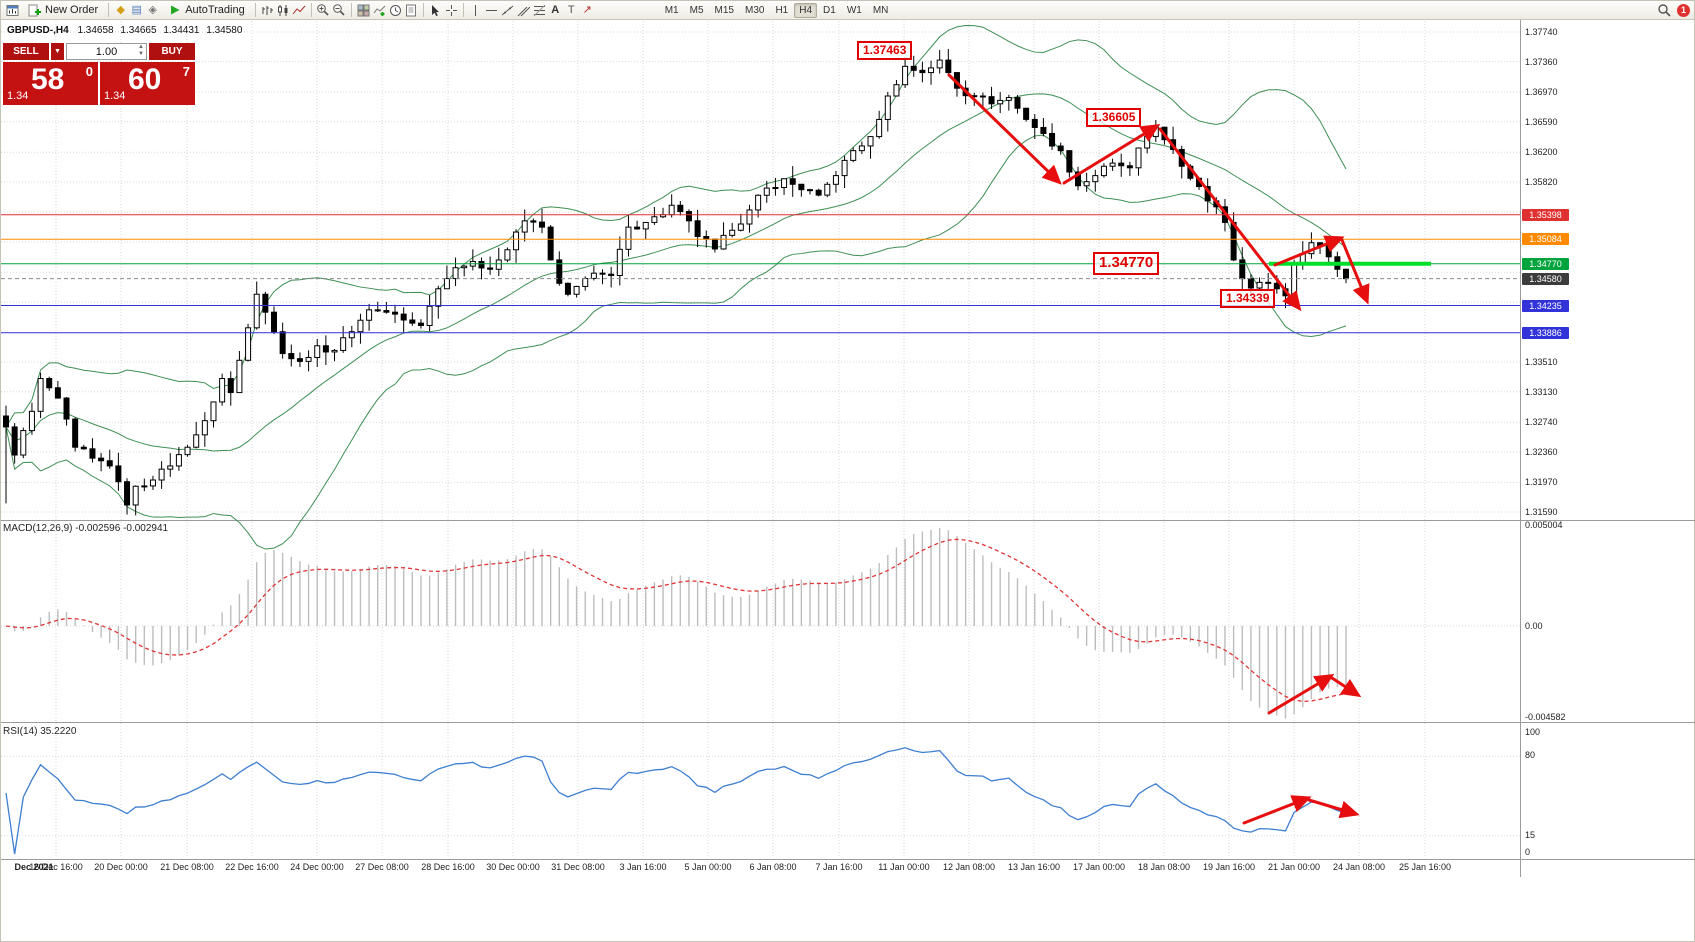  What do you see at coordinates (120, 9) in the screenshot?
I see `market-watch-icon: ◆` at bounding box center [120, 9].